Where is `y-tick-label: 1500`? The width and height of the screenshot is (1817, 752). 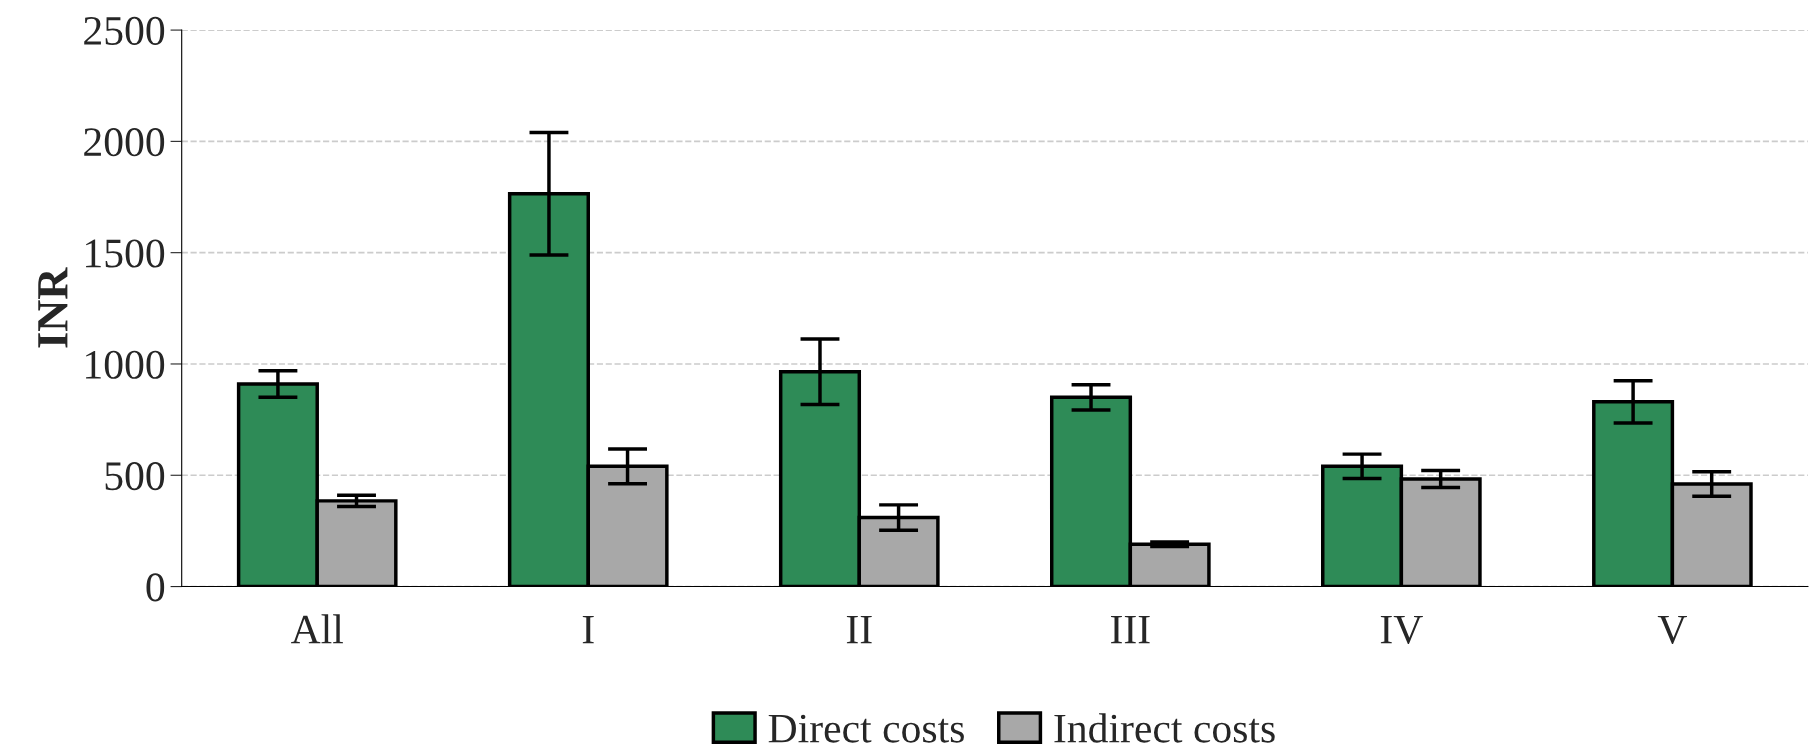
y-tick-label: 1500 is located at coordinates (125, 253).